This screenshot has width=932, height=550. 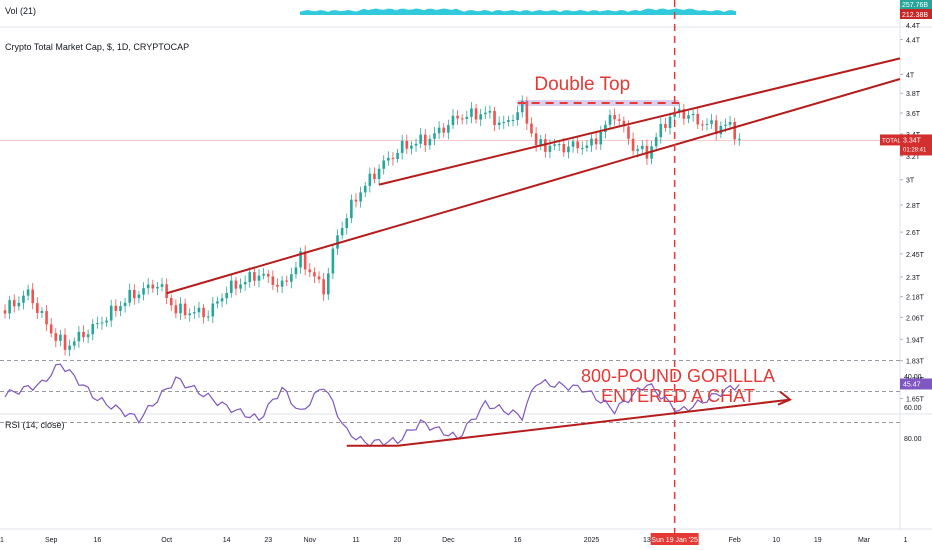 What do you see at coordinates (674, 539) in the screenshot?
I see `x-highlight-box` at bounding box center [674, 539].